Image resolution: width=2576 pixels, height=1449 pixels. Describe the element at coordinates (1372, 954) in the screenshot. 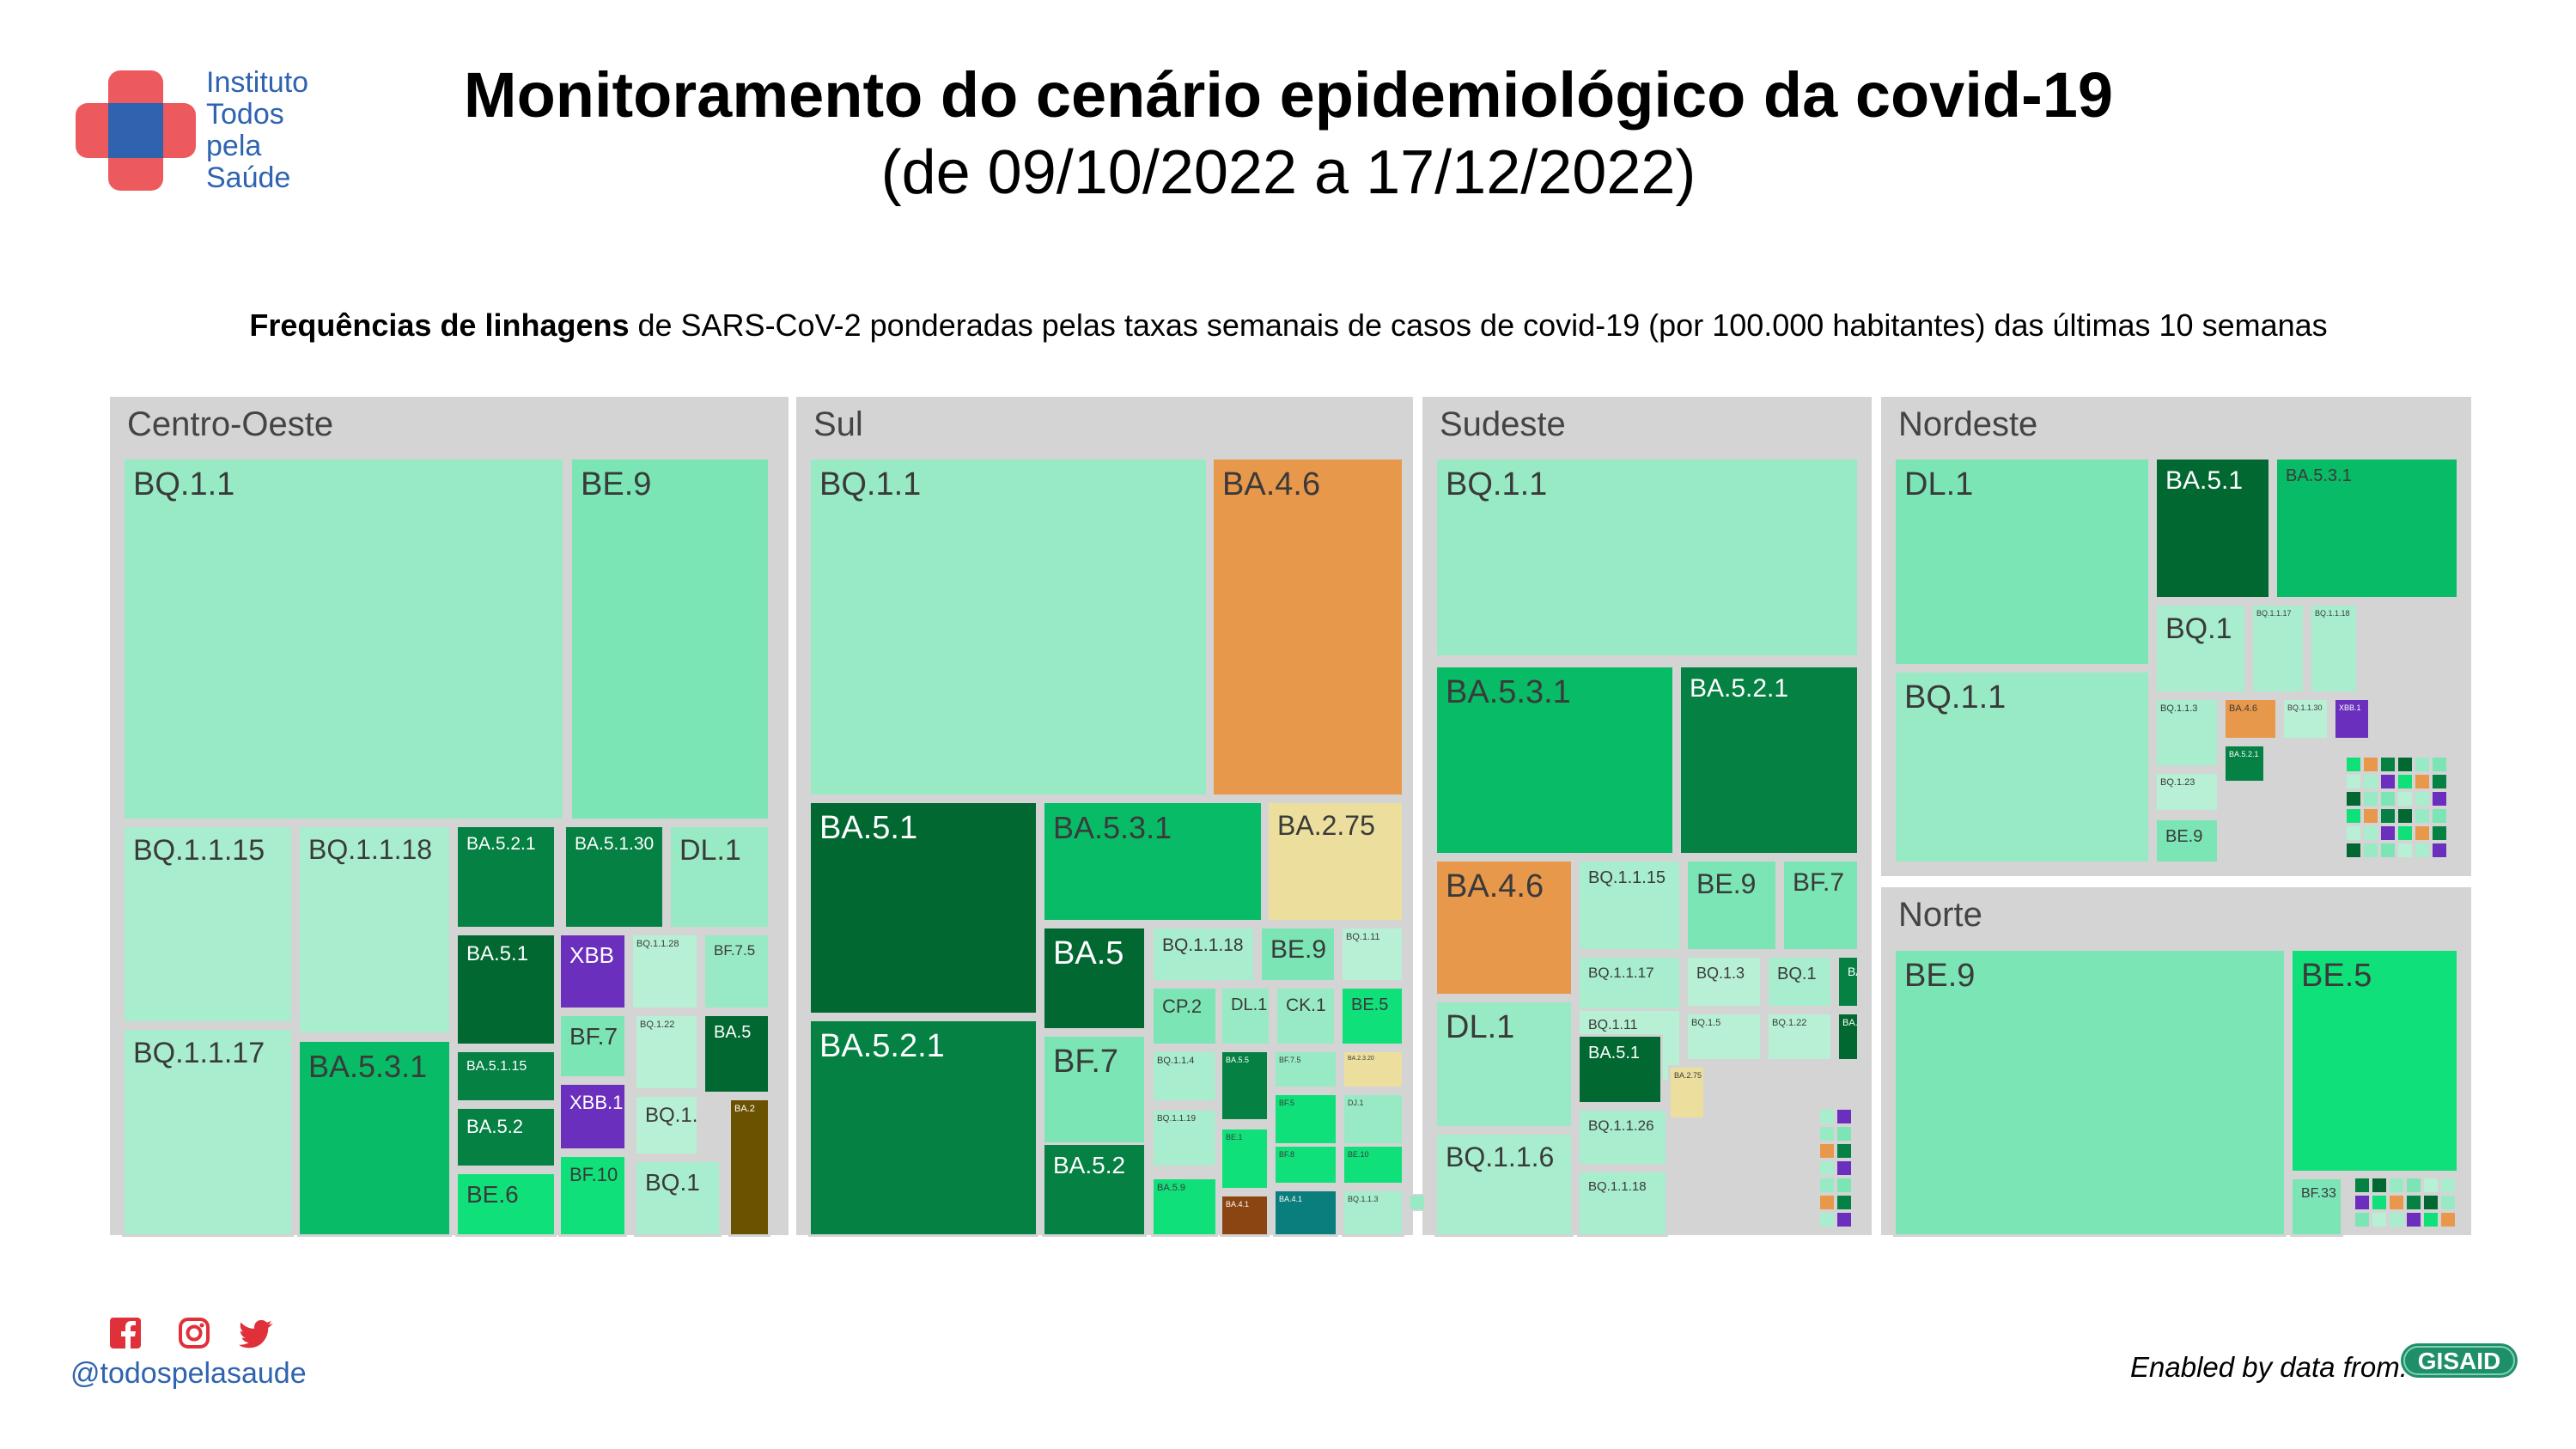

I see `treemap-tile: BQ.1.11` at that location.